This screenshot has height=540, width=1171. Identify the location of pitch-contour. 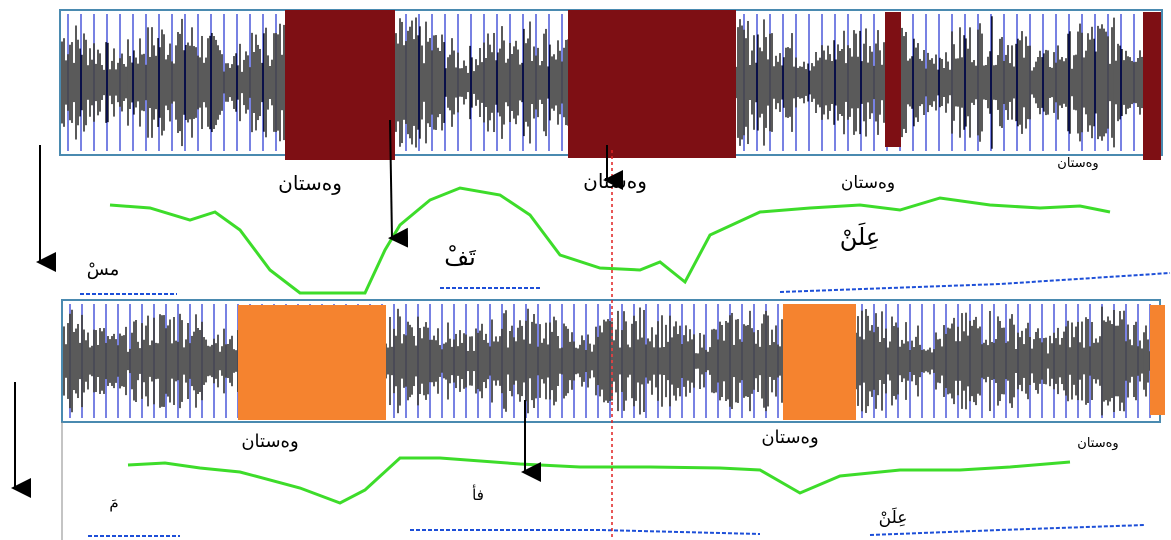
(599, 480).